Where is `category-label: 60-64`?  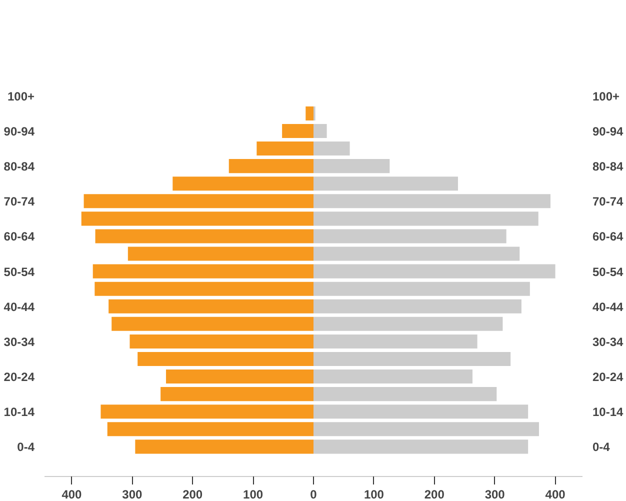 category-label: 60-64 is located at coordinates (608, 237).